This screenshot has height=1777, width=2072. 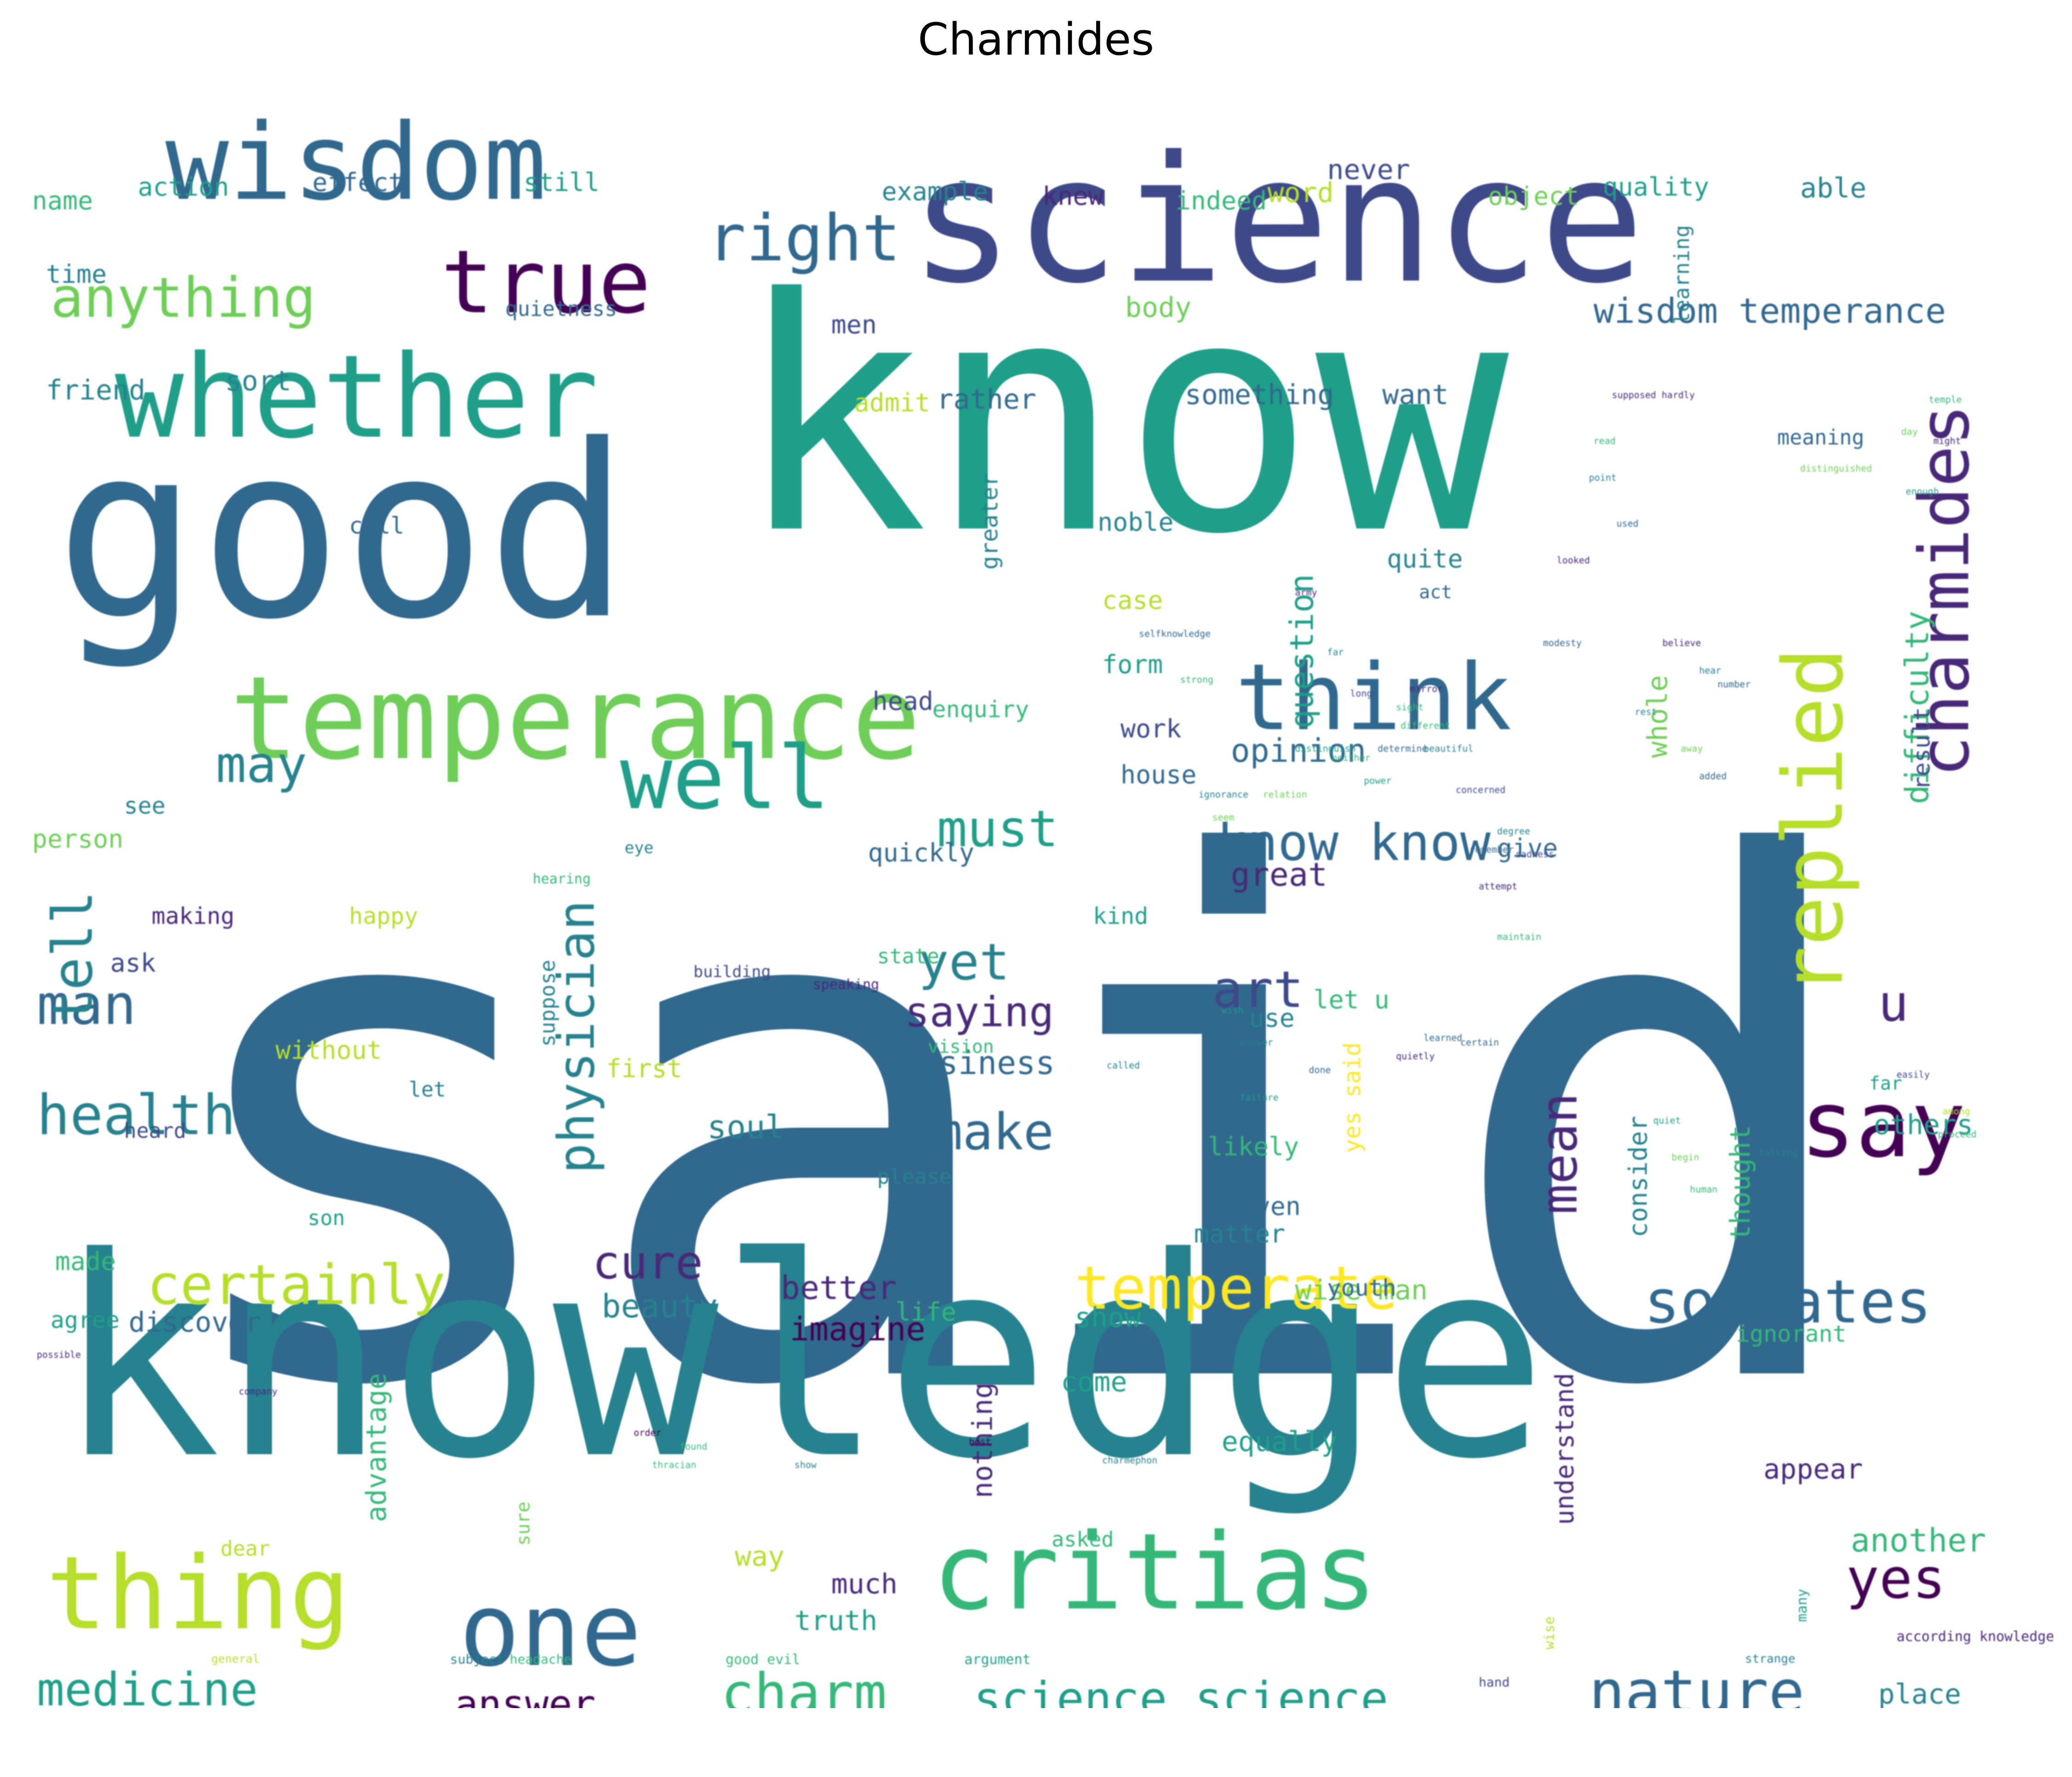 I want to click on word: relation, so click(x=1285, y=794).